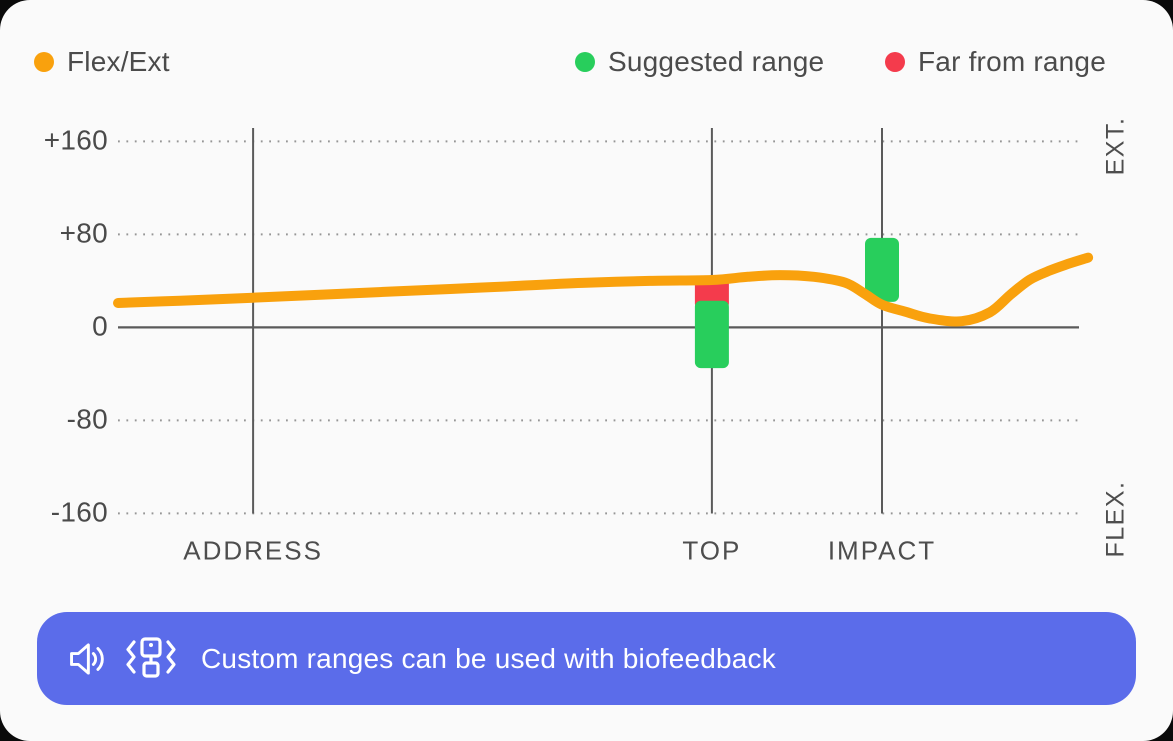 The height and width of the screenshot is (741, 1173). I want to click on speaker-icon, so click(87, 658).